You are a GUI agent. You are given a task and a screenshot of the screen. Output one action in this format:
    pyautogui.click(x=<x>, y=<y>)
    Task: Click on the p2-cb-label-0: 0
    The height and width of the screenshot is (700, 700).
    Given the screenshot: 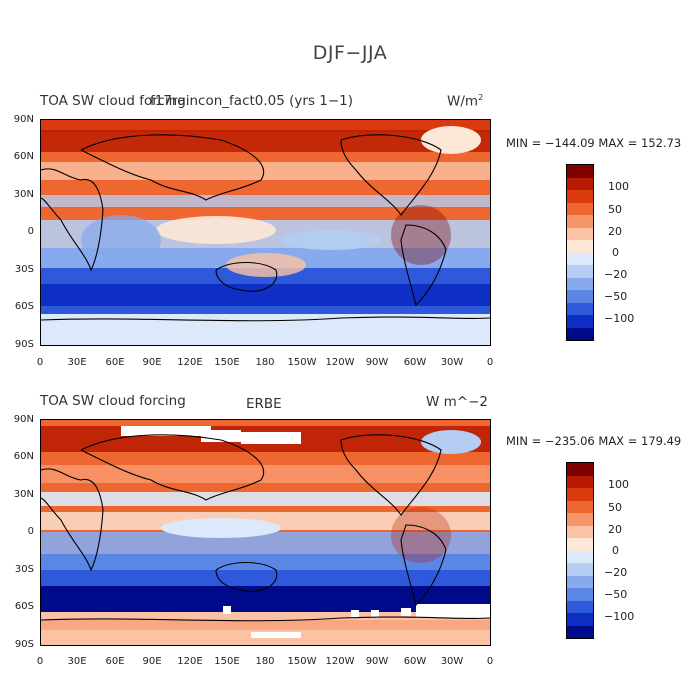 What is the action you would take?
    pyautogui.click(x=615, y=550)
    